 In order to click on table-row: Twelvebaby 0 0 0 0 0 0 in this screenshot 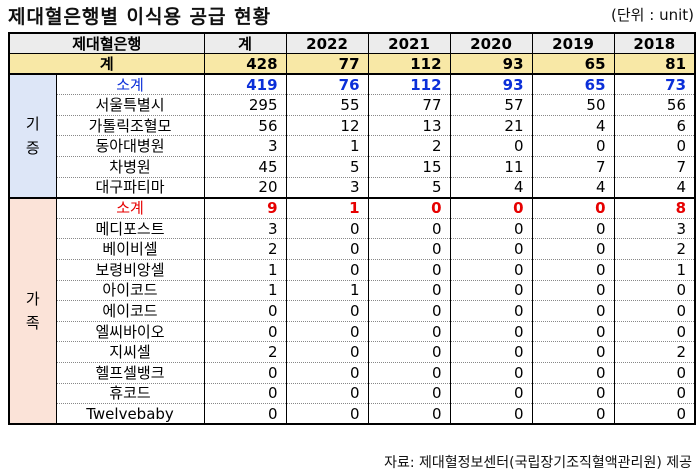, I will do `click(352, 414)`.